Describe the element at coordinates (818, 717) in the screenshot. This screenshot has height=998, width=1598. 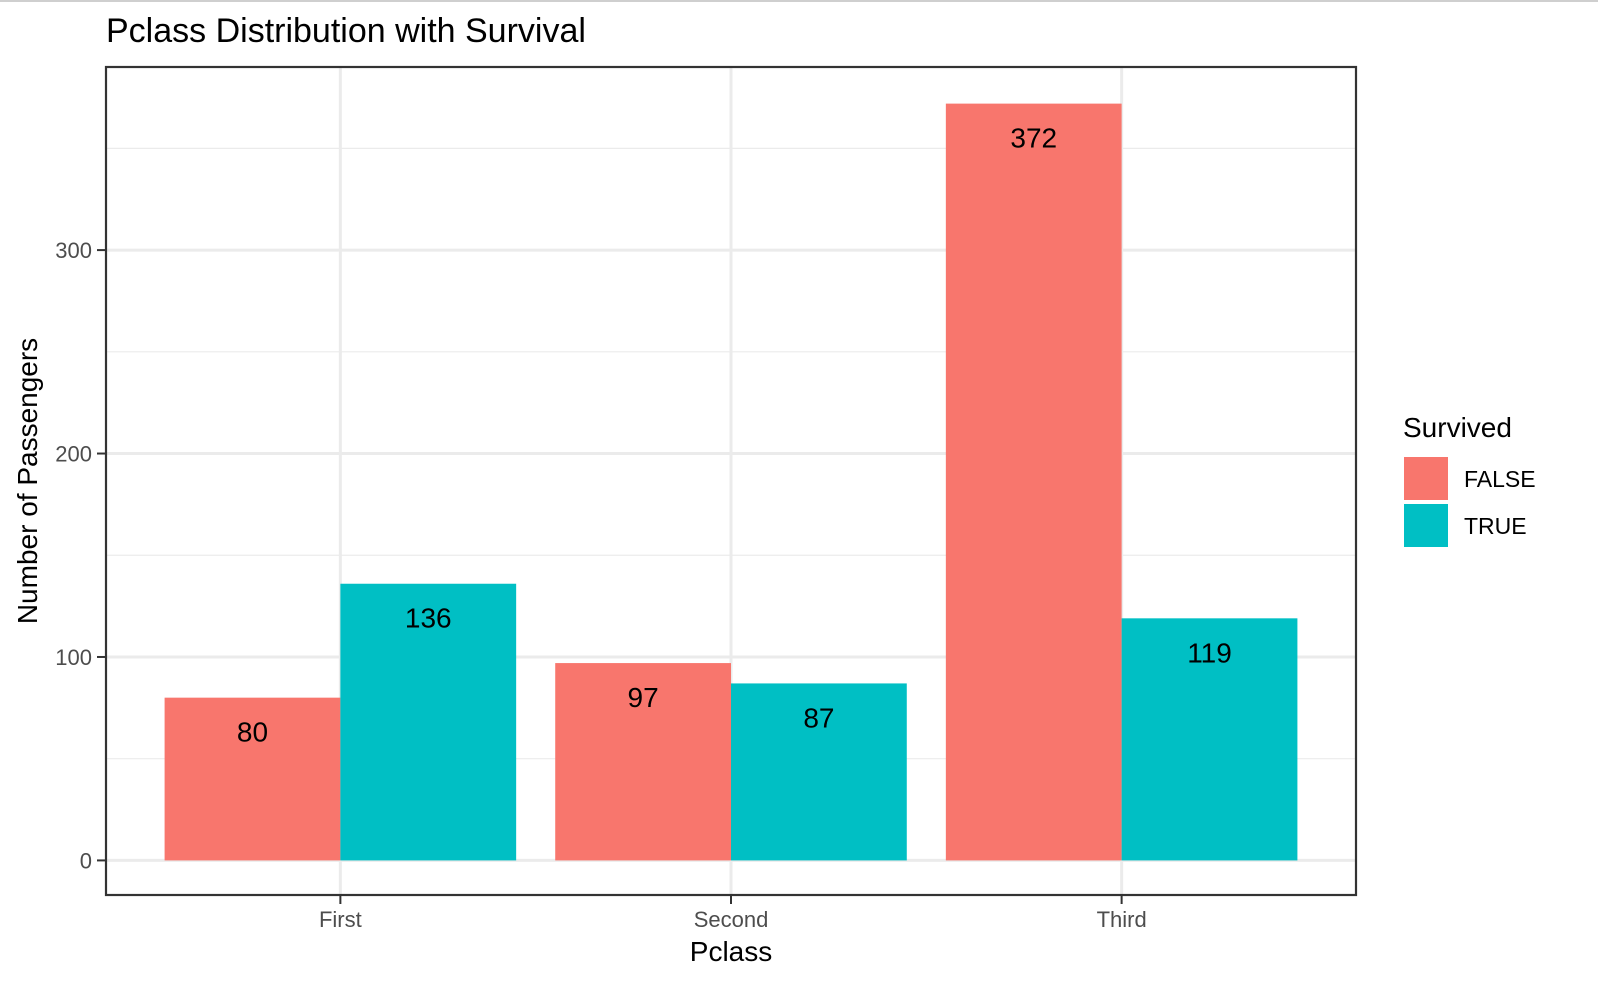
I see `bar-value-label: 87` at that location.